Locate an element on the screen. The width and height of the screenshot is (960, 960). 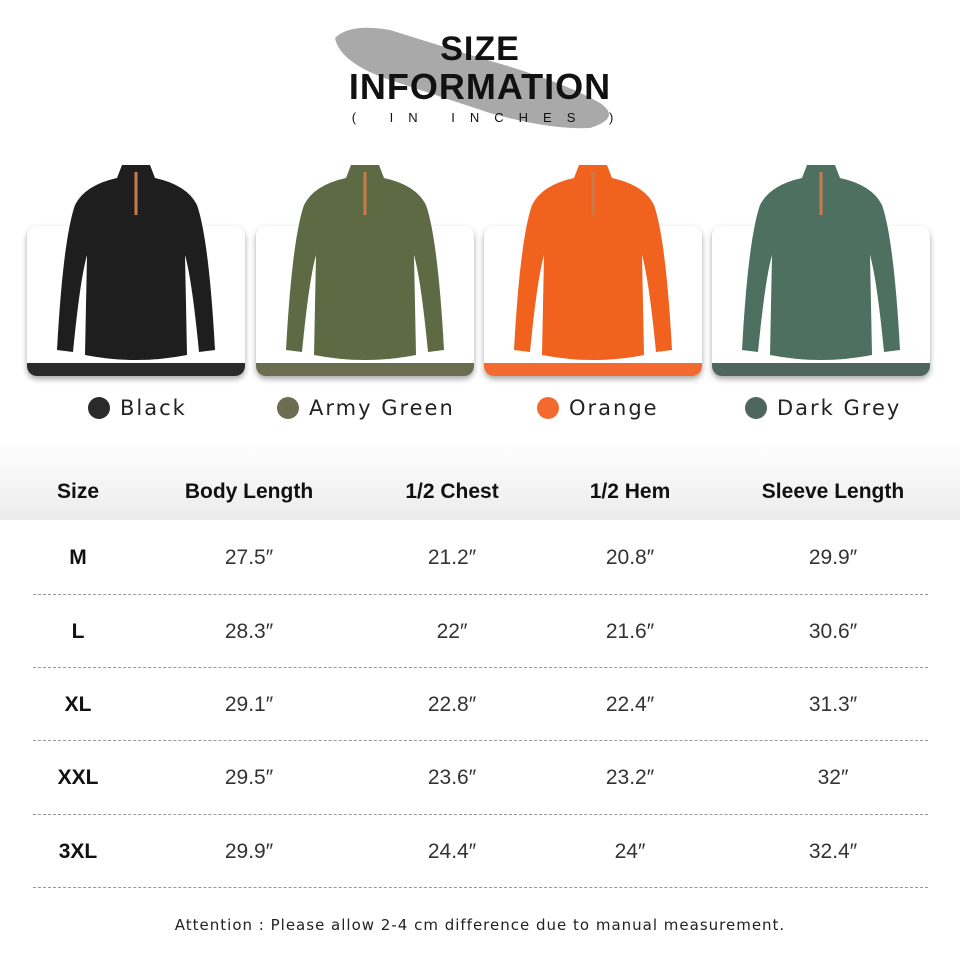
table-cell: 24″ is located at coordinates (630, 851).